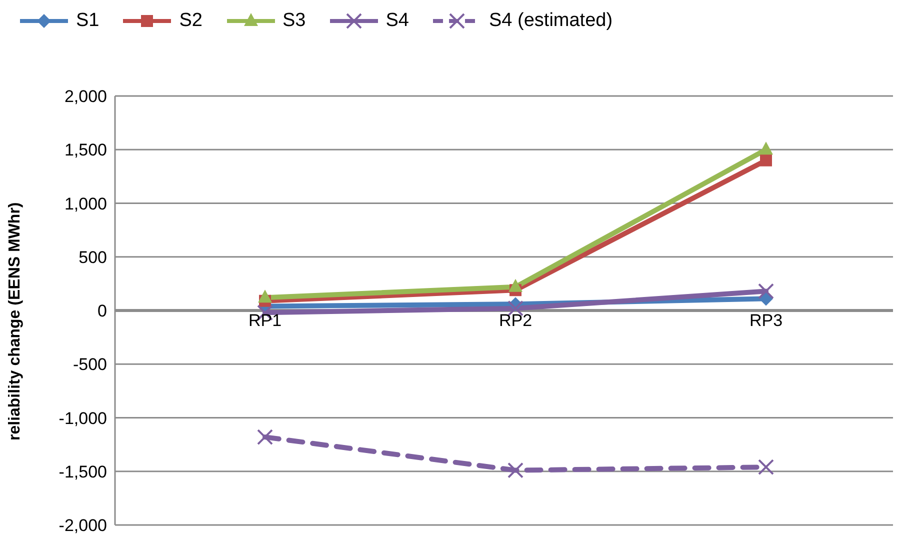  Describe the element at coordinates (92, 257) in the screenshot. I see `y-tick-label: 500` at that location.